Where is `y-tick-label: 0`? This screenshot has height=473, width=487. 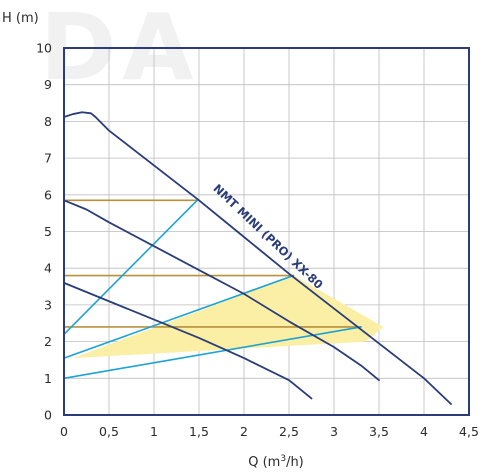 y-tick-label: 0 is located at coordinates (48, 415).